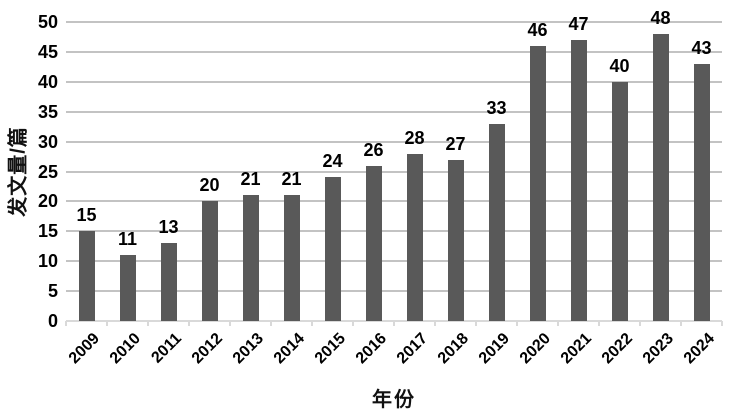 This screenshot has height=411, width=729. What do you see at coordinates (660, 17) in the screenshot?
I see `bar-value-label: 48` at bounding box center [660, 17].